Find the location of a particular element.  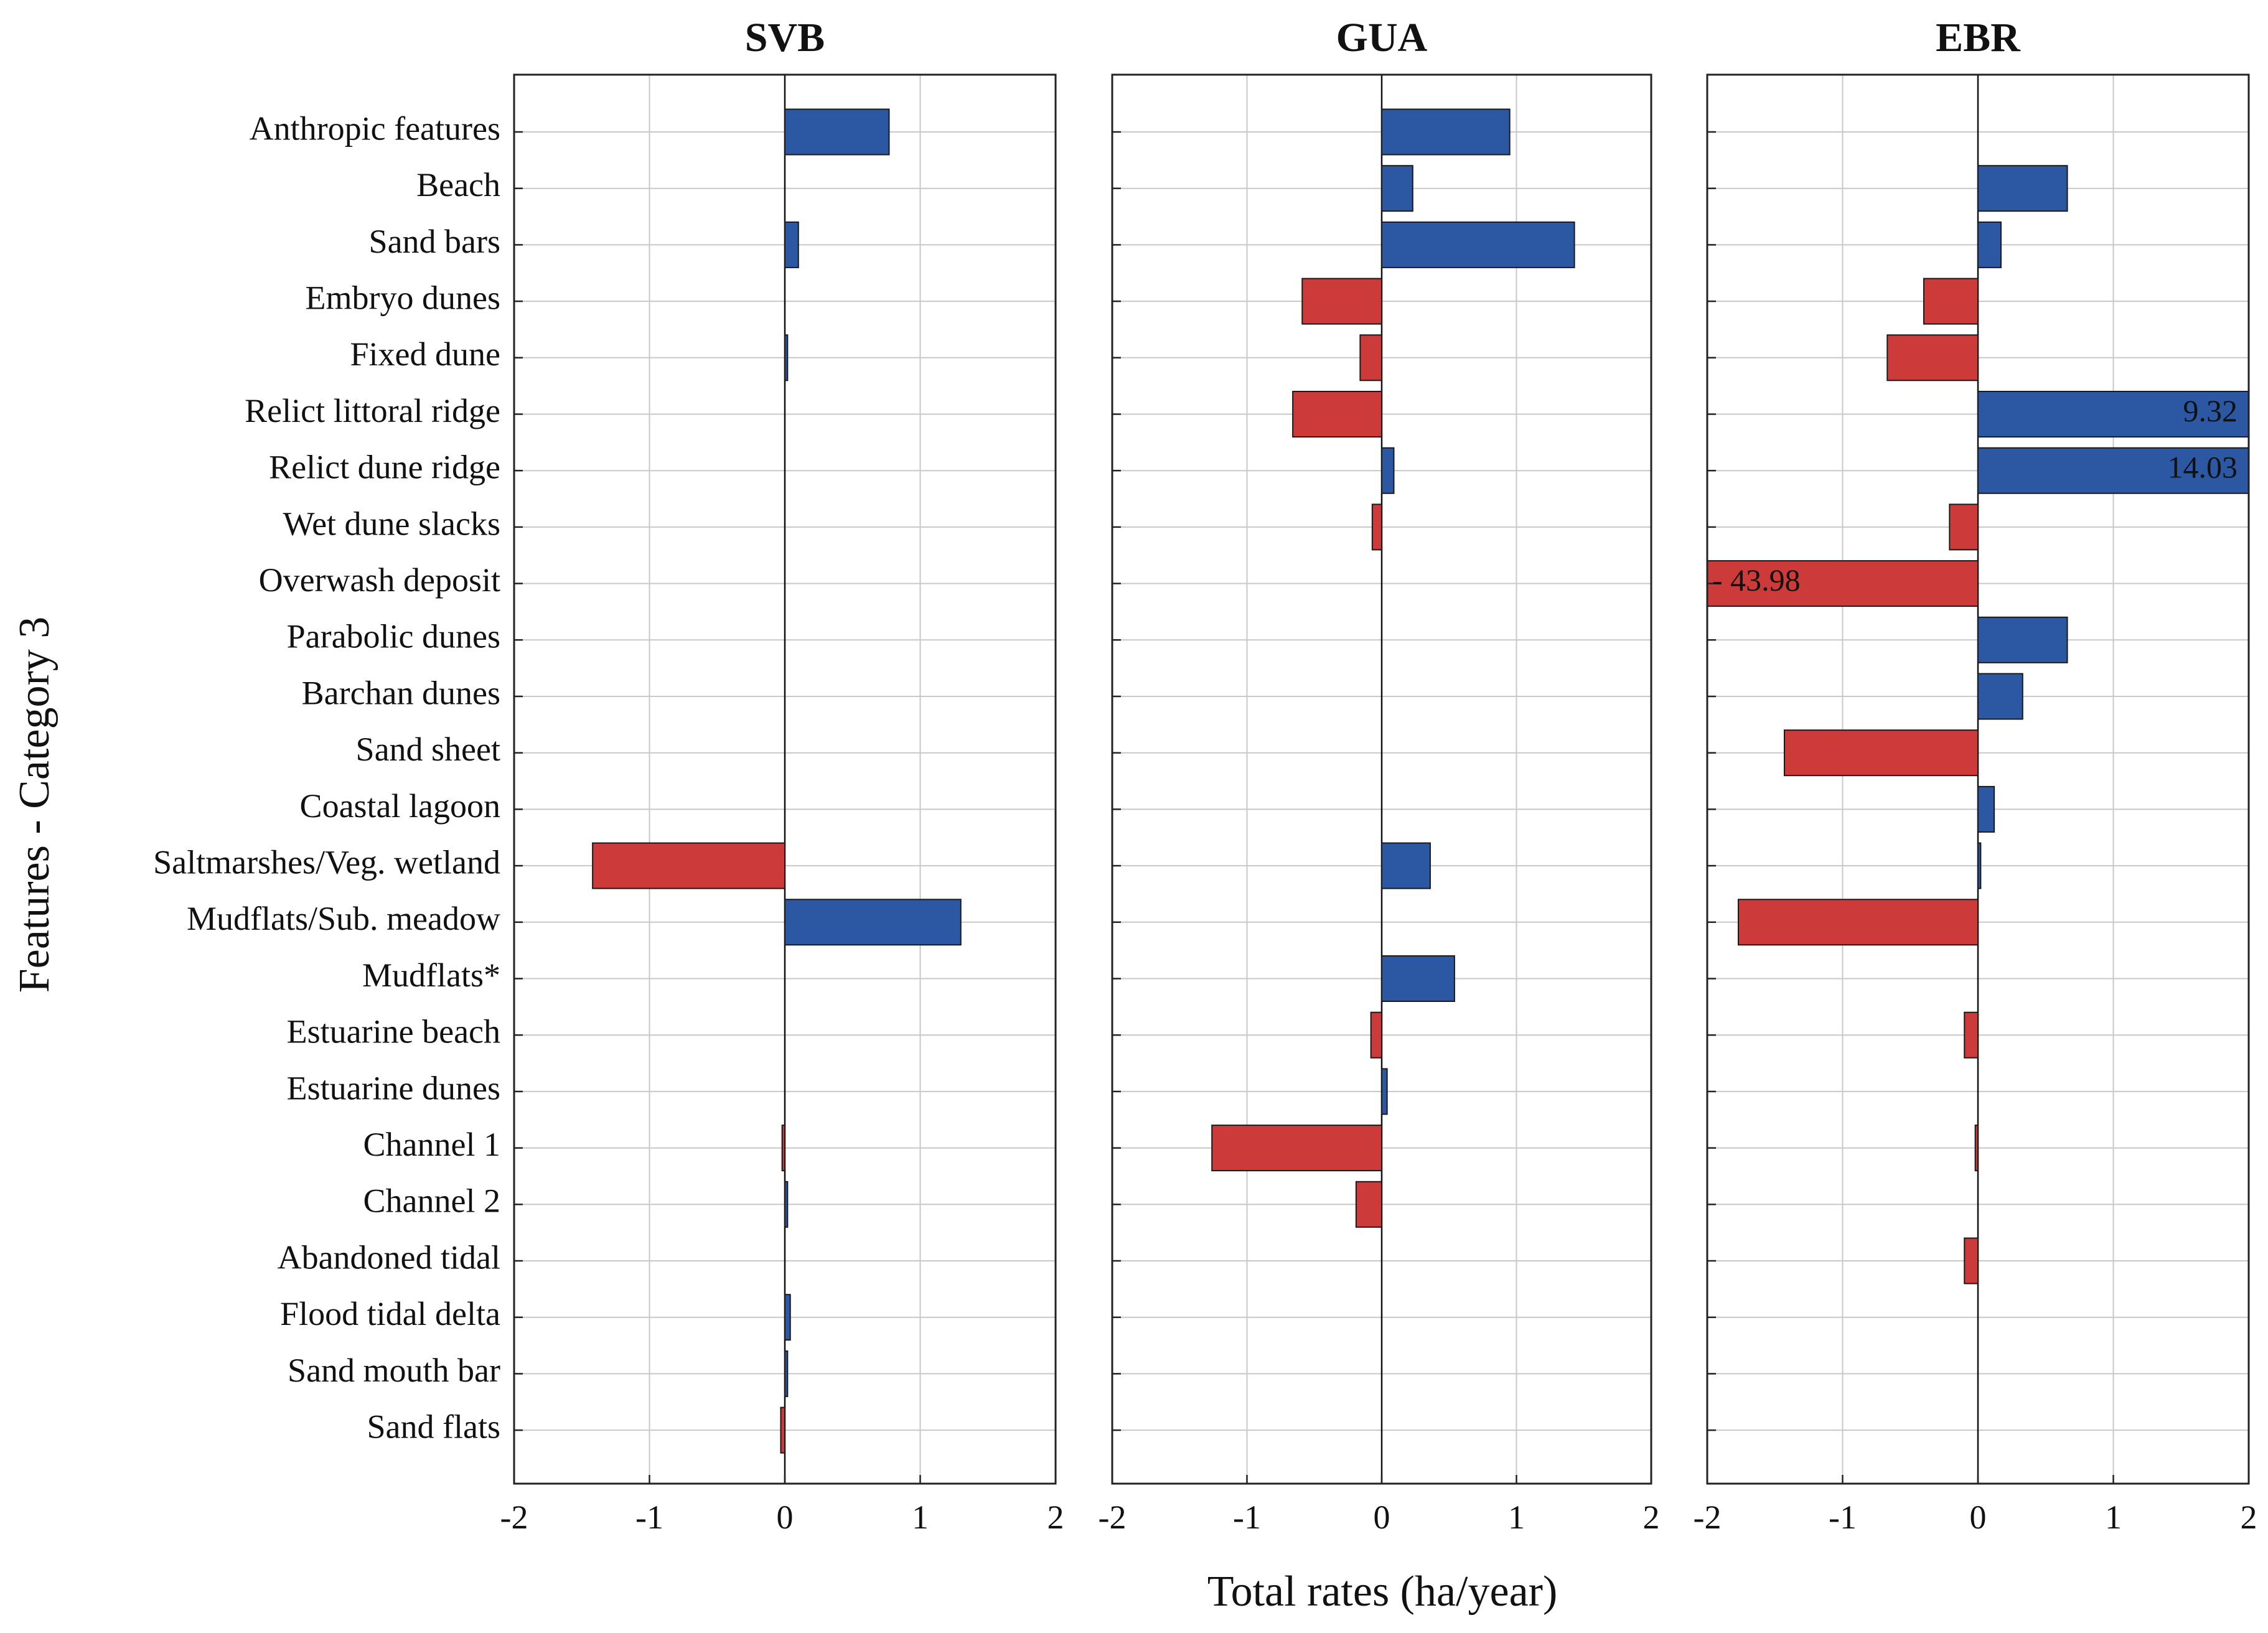

category-label-fixed-dune: Fixed dune is located at coordinates (425, 354).